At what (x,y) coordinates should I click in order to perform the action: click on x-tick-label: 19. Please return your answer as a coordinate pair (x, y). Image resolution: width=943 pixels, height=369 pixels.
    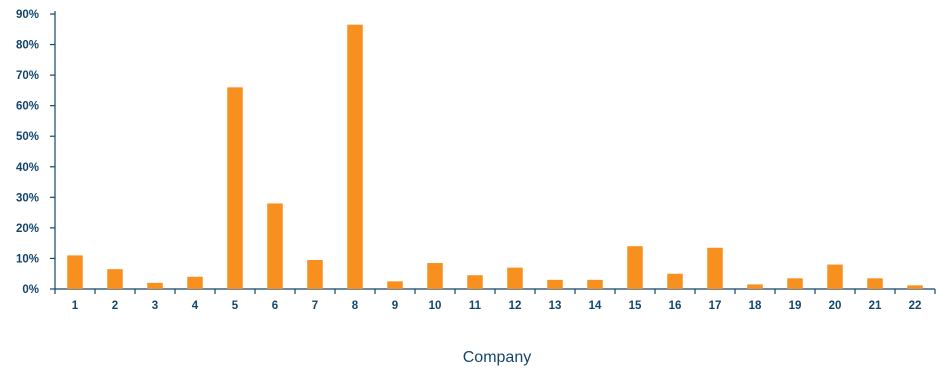
    Looking at the image, I should click on (795, 306).